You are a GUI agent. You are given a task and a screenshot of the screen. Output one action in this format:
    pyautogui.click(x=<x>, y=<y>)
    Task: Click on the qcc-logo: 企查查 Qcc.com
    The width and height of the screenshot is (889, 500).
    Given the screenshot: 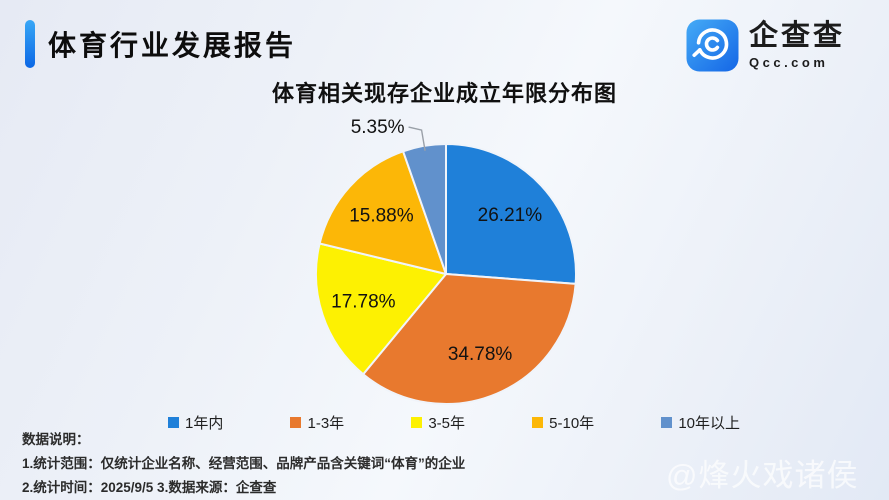 What is the action you would take?
    pyautogui.click(x=765, y=45)
    